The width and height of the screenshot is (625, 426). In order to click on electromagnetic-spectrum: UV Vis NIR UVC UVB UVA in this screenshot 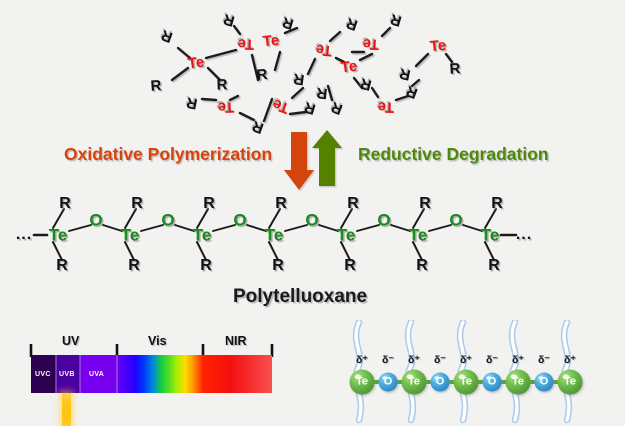, I will do `click(151, 380)`.